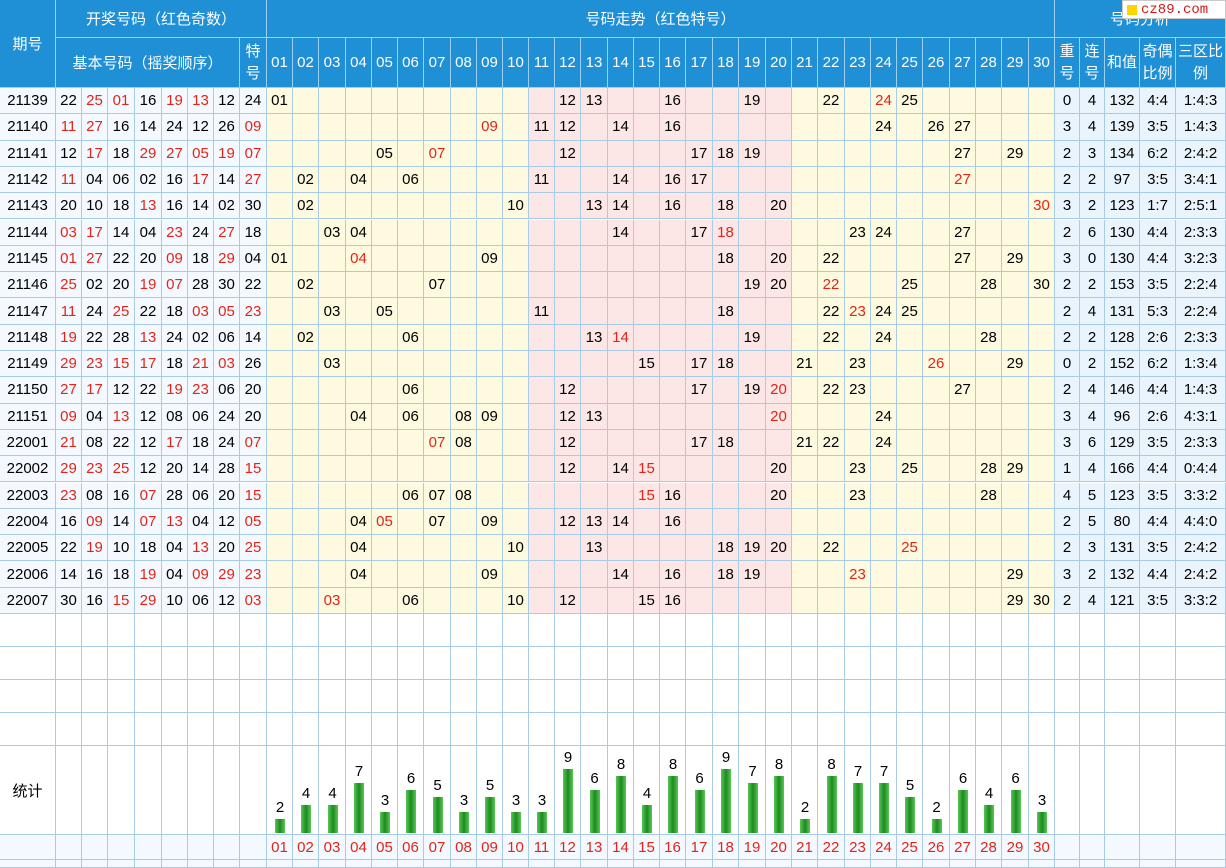 This screenshot has height=868, width=1226. I want to click on issue-number: 21146, so click(28, 285).